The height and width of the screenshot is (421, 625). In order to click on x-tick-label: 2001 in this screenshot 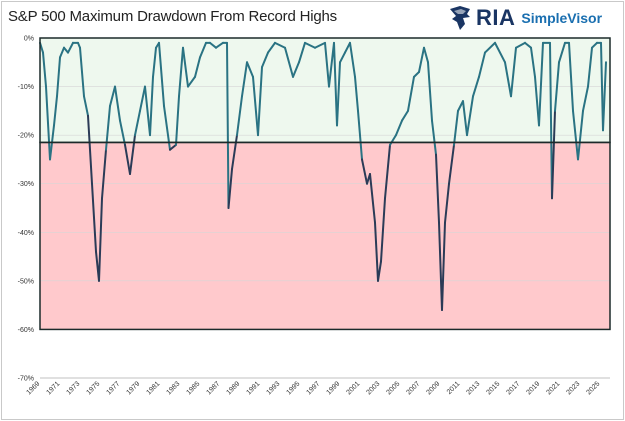, I will do `click(353, 388)`.